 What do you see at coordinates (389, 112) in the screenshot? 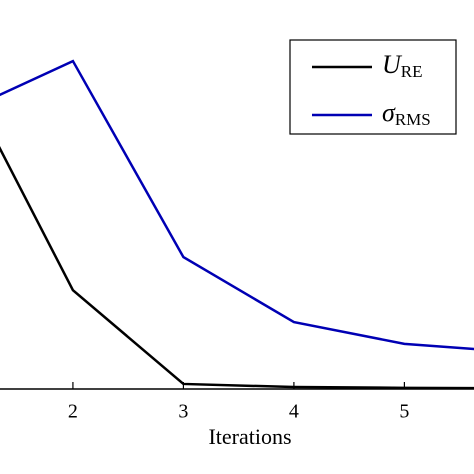
I see `legend-name: σ` at bounding box center [389, 112].